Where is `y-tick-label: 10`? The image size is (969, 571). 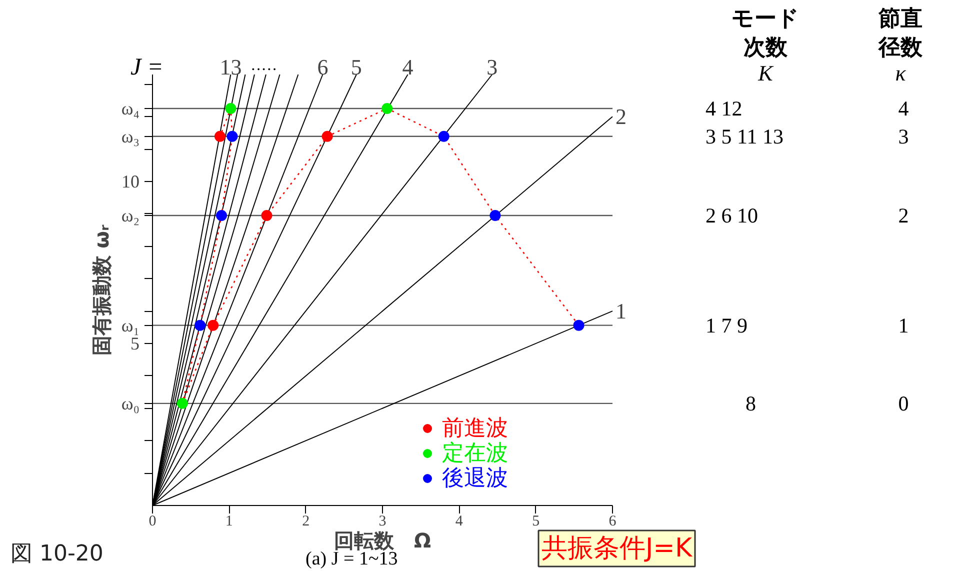
y-tick-label: 10 is located at coordinates (131, 181).